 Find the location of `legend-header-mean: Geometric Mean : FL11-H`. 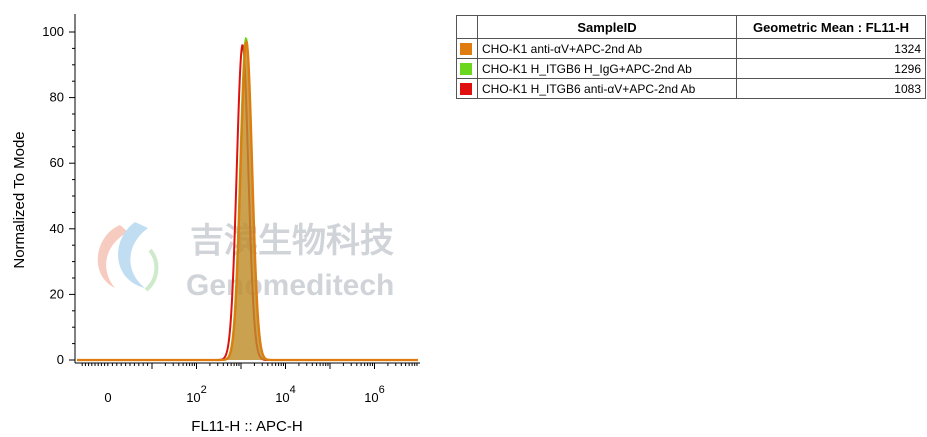

legend-header-mean: Geometric Mean : FL11-H is located at coordinates (831, 27).